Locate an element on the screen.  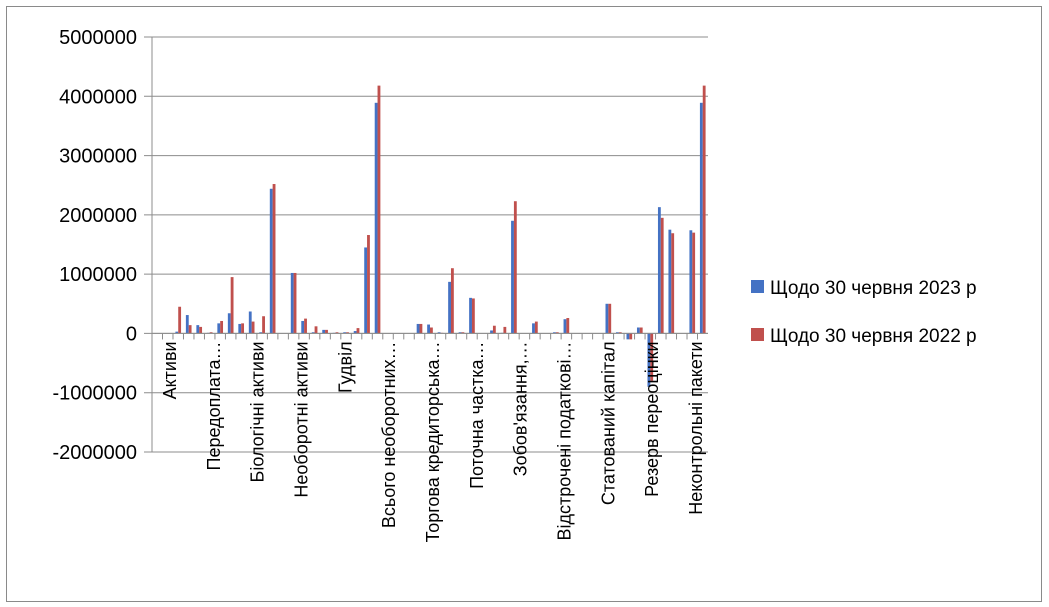
legend-label-series-2023: Щодо 30 червня 2023 р is located at coordinates (873, 288).